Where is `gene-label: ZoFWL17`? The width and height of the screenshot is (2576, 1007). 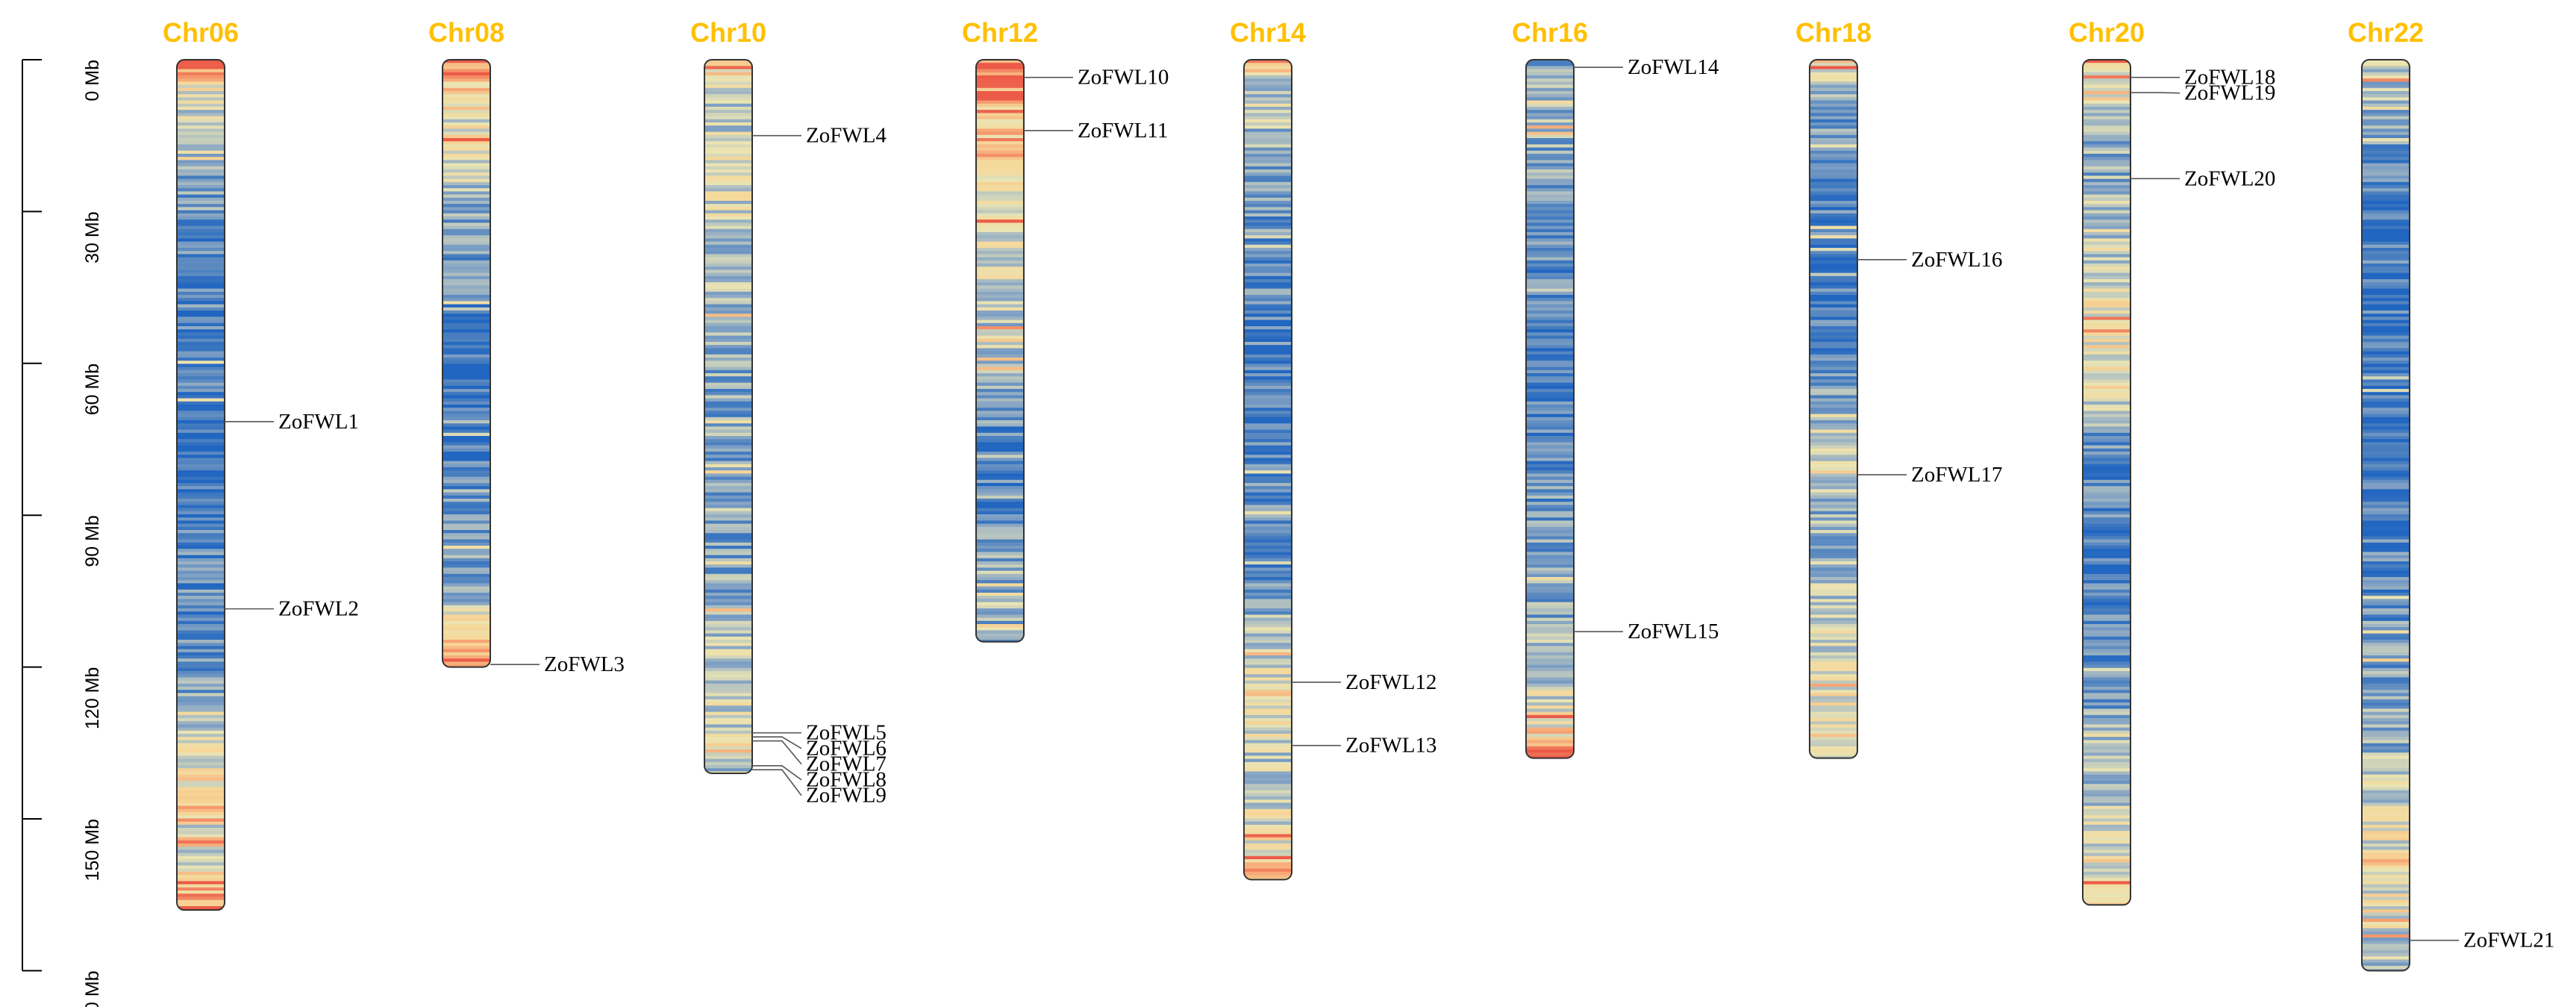
gene-label: ZoFWL17 is located at coordinates (1956, 475).